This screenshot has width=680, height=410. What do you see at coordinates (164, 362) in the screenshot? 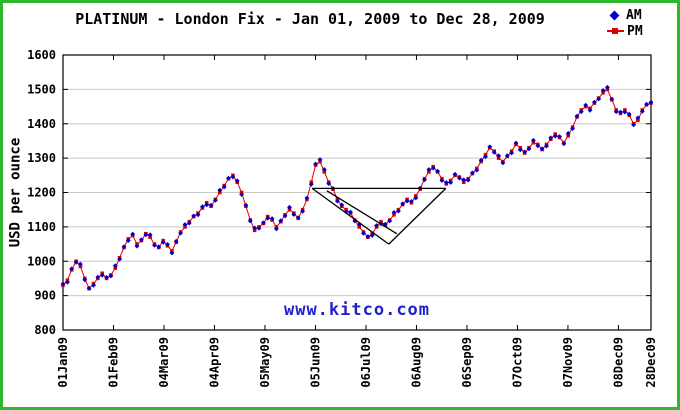
I see `svg-text: 04Mar09` at bounding box center [164, 362].